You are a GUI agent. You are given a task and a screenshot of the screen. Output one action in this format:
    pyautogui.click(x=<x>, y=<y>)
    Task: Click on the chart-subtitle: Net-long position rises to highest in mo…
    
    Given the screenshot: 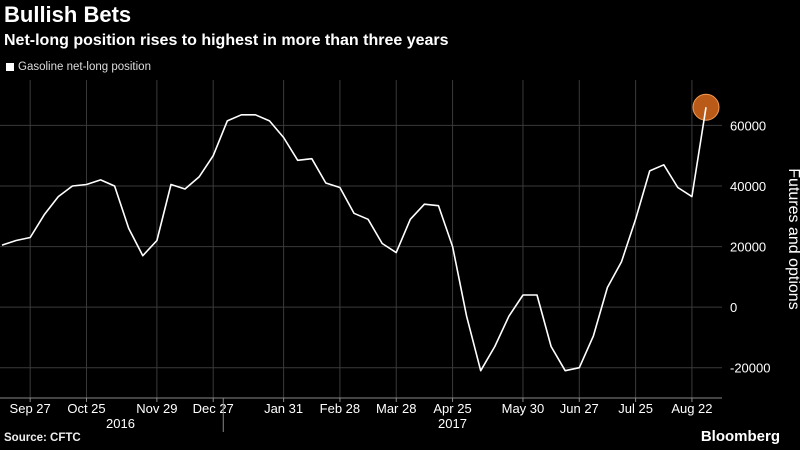 What is the action you would take?
    pyautogui.click(x=226, y=40)
    